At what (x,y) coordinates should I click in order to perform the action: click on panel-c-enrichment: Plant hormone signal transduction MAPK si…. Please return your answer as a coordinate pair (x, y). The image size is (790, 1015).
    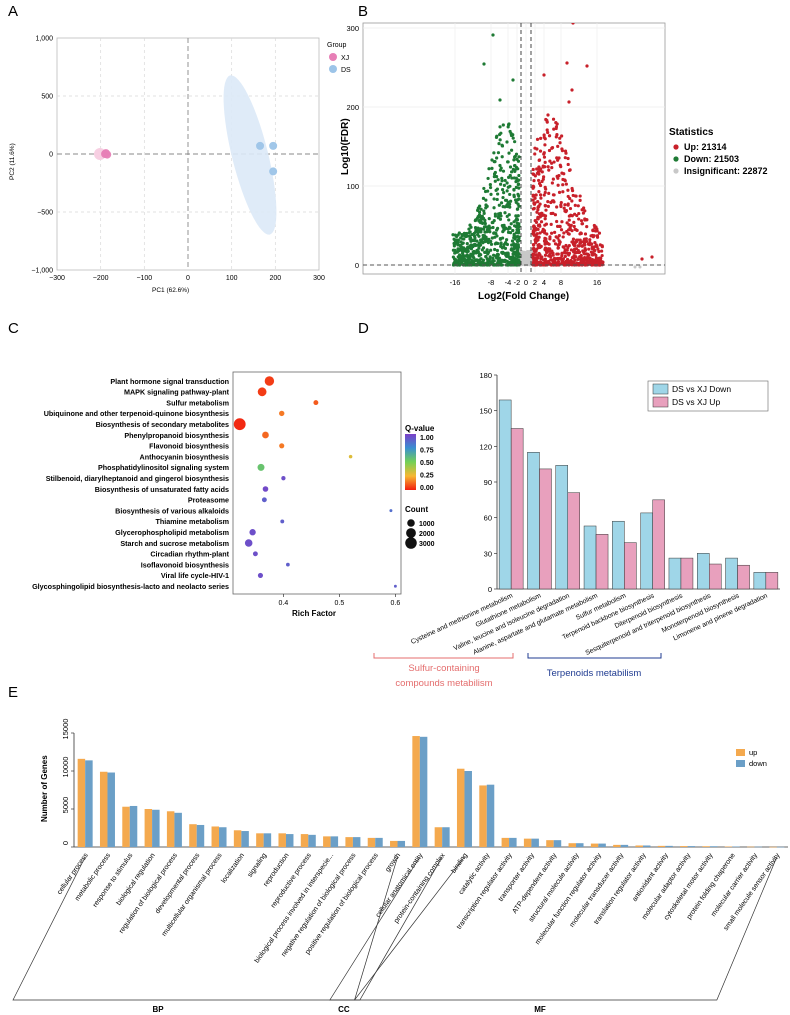
    Looking at the image, I should click on (233, 494).